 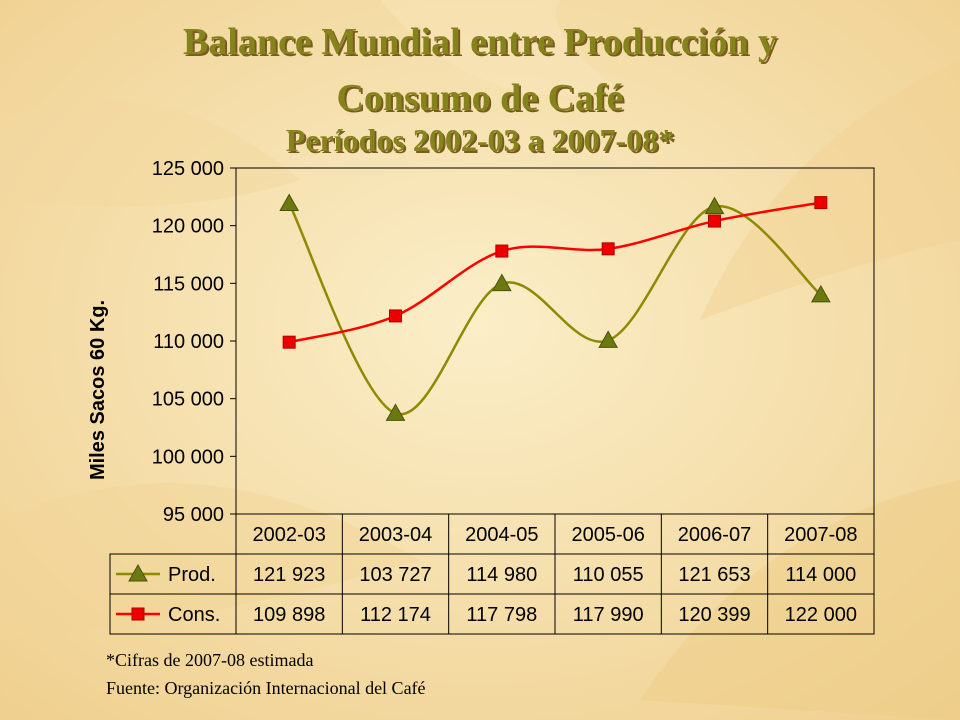 What do you see at coordinates (480, 98) in the screenshot?
I see `chart-title-line2: Consumo de Café` at bounding box center [480, 98].